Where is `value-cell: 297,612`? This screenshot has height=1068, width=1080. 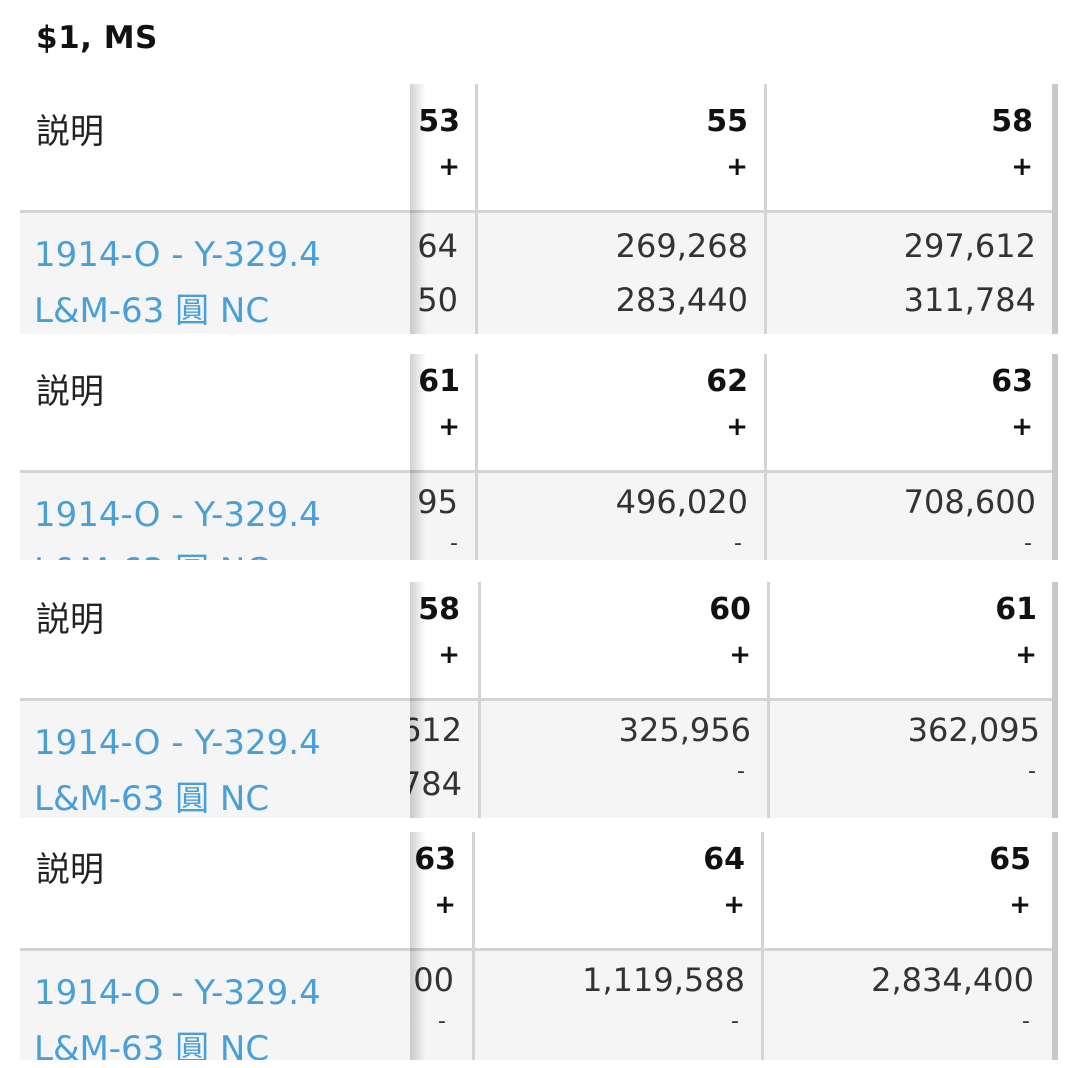
value-cell: 297,612 is located at coordinates (969, 246).